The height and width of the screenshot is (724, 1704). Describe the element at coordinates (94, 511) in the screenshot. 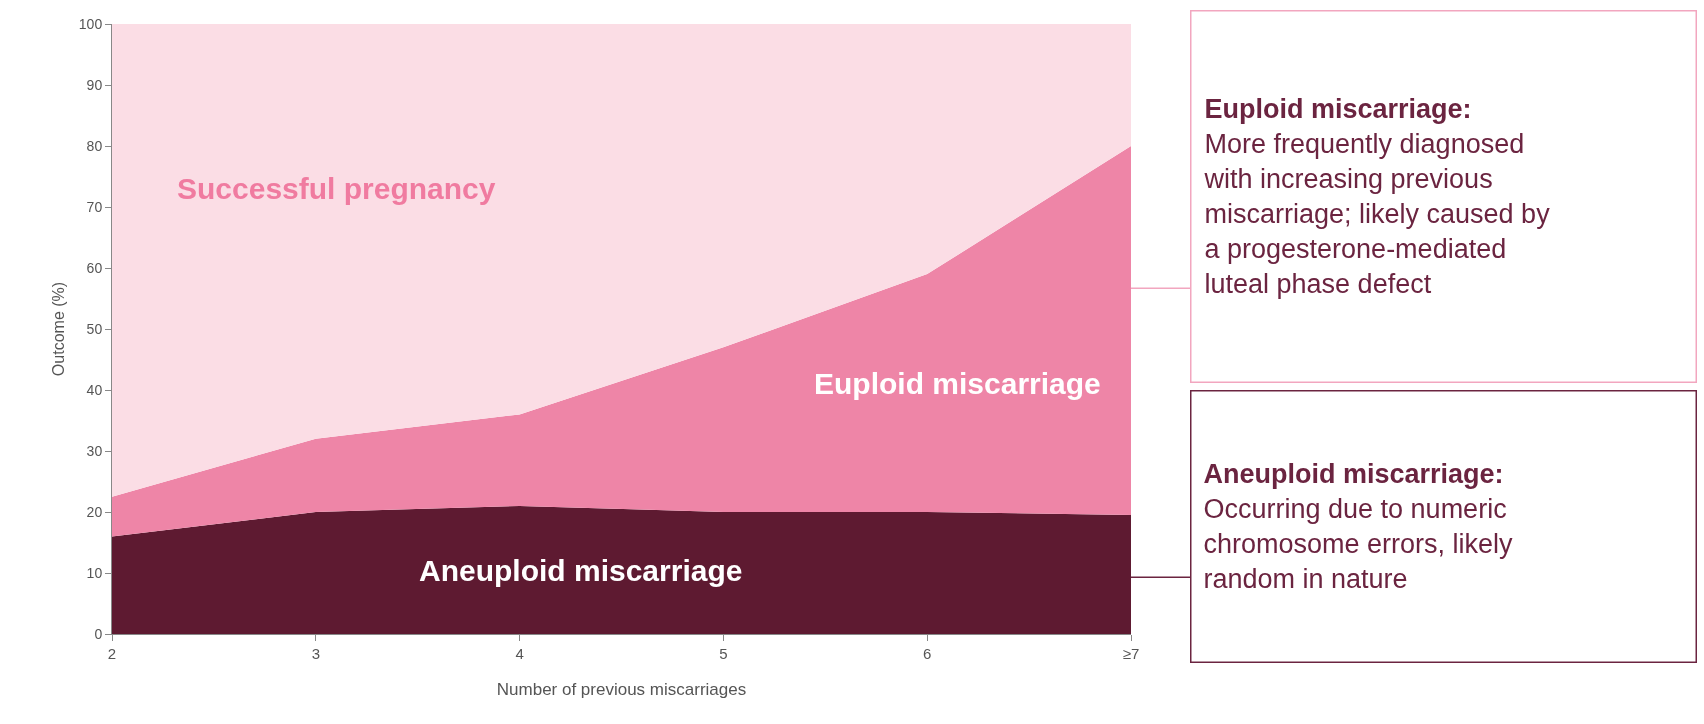

I see `y-tick-label: 20` at that location.